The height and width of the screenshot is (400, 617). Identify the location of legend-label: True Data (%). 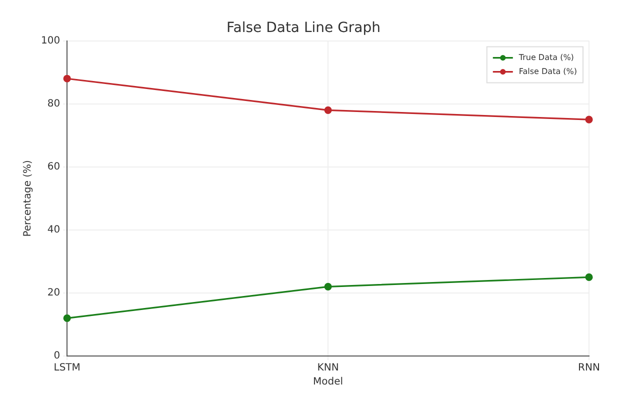
(546, 57).